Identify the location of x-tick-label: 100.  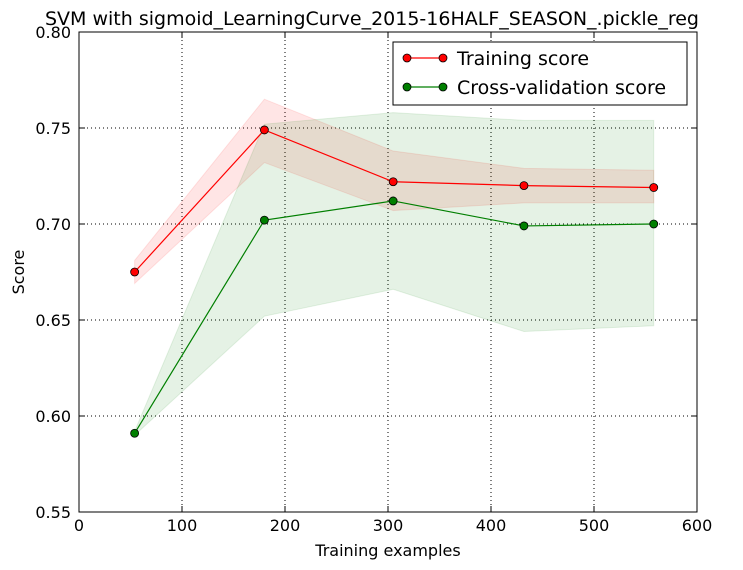
(182, 525).